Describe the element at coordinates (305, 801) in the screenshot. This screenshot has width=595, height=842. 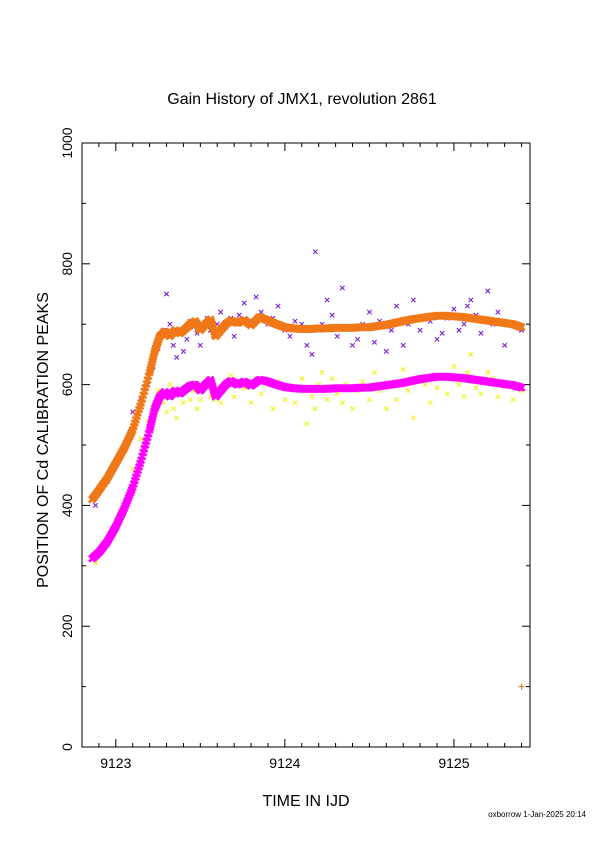
I see `x-axis-label: TIME IN IJD` at that location.